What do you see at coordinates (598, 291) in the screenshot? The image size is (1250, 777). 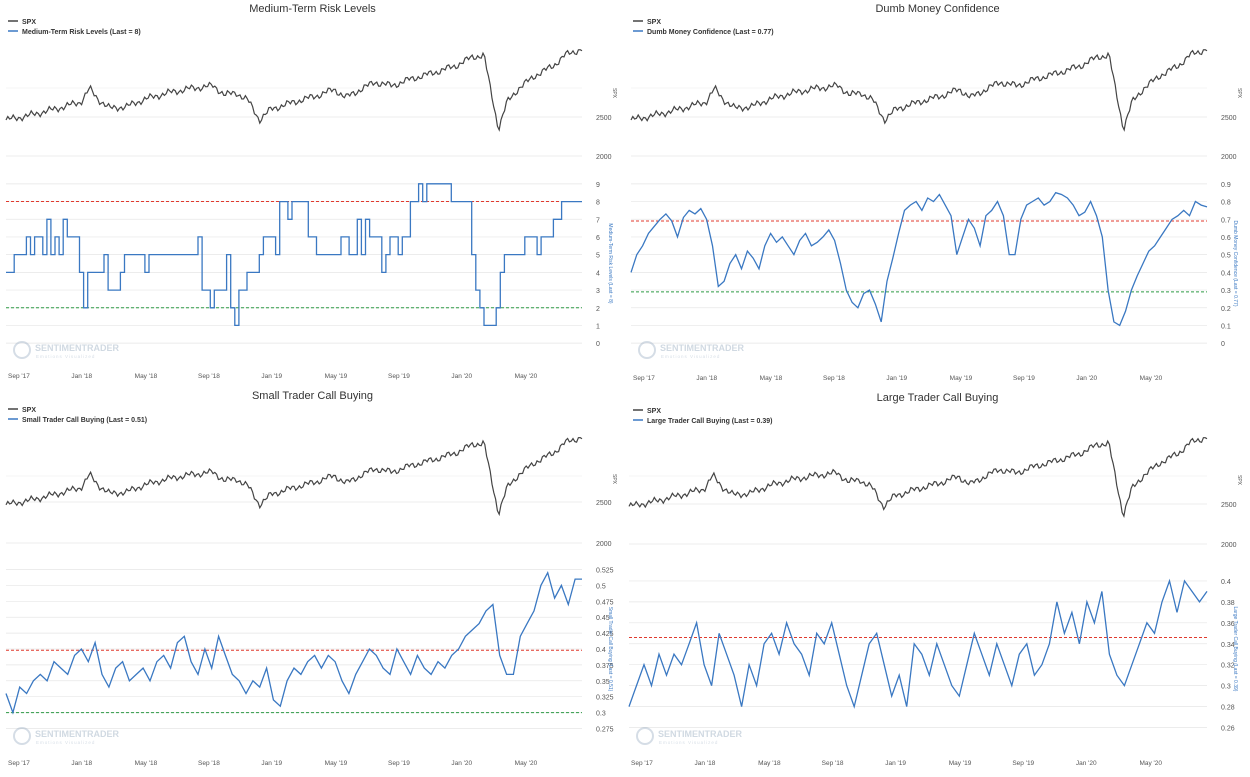 I see `indicator-tick-label: 3` at bounding box center [598, 291].